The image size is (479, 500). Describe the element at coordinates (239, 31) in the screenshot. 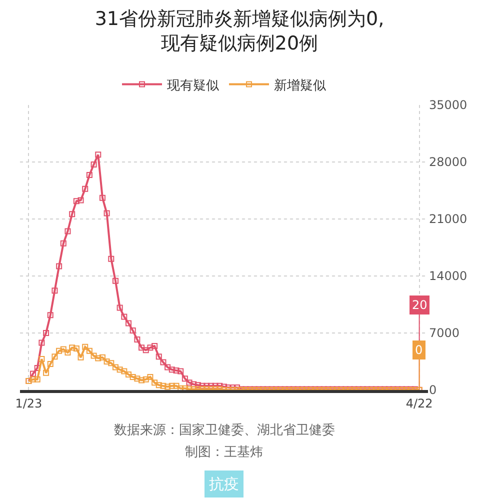

I see `chart-title: 31省份新冠肺炎新增疑似病例为0, 现有疑似病例20例` at that location.